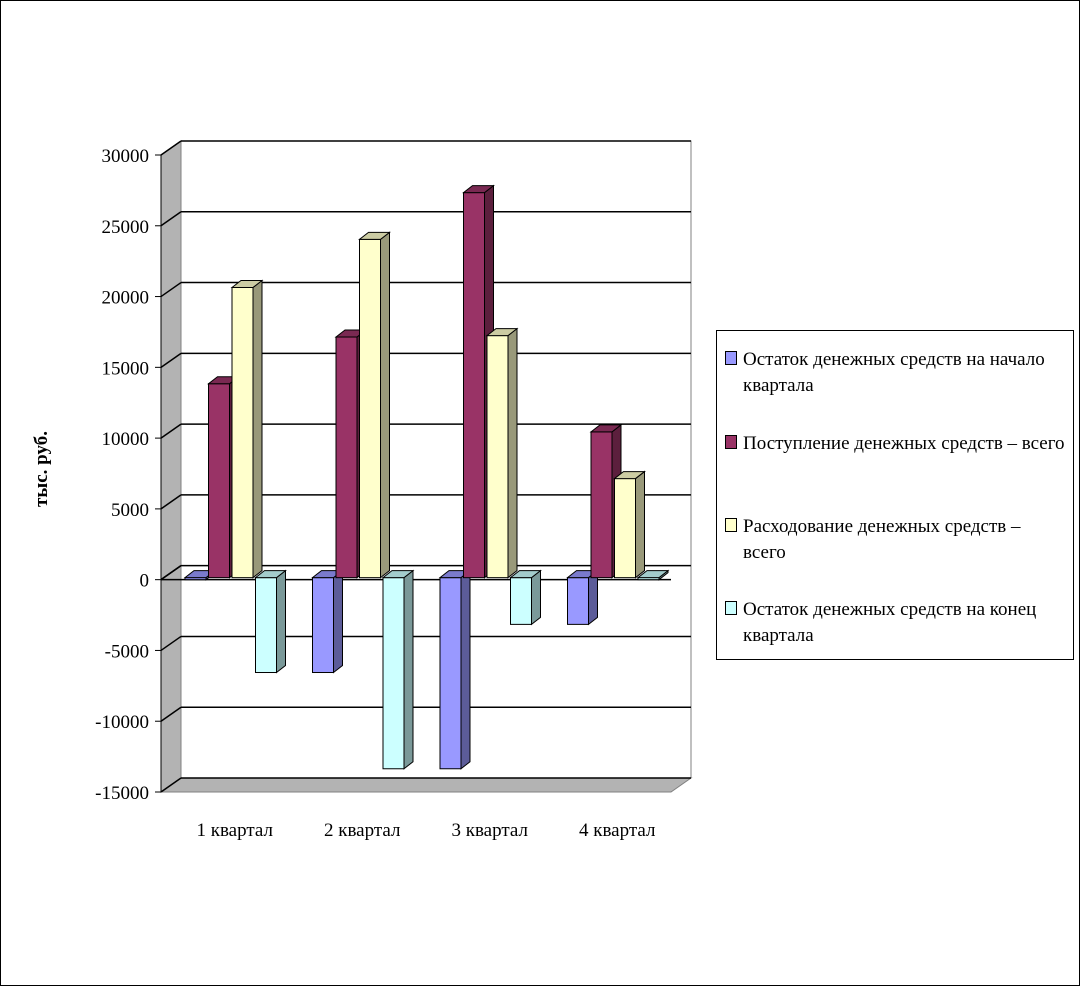 Image resolution: width=1080 pixels, height=987 pixels. What do you see at coordinates (171, 573) in the screenshot?
I see `zero-axis-side` at bounding box center [171, 573].